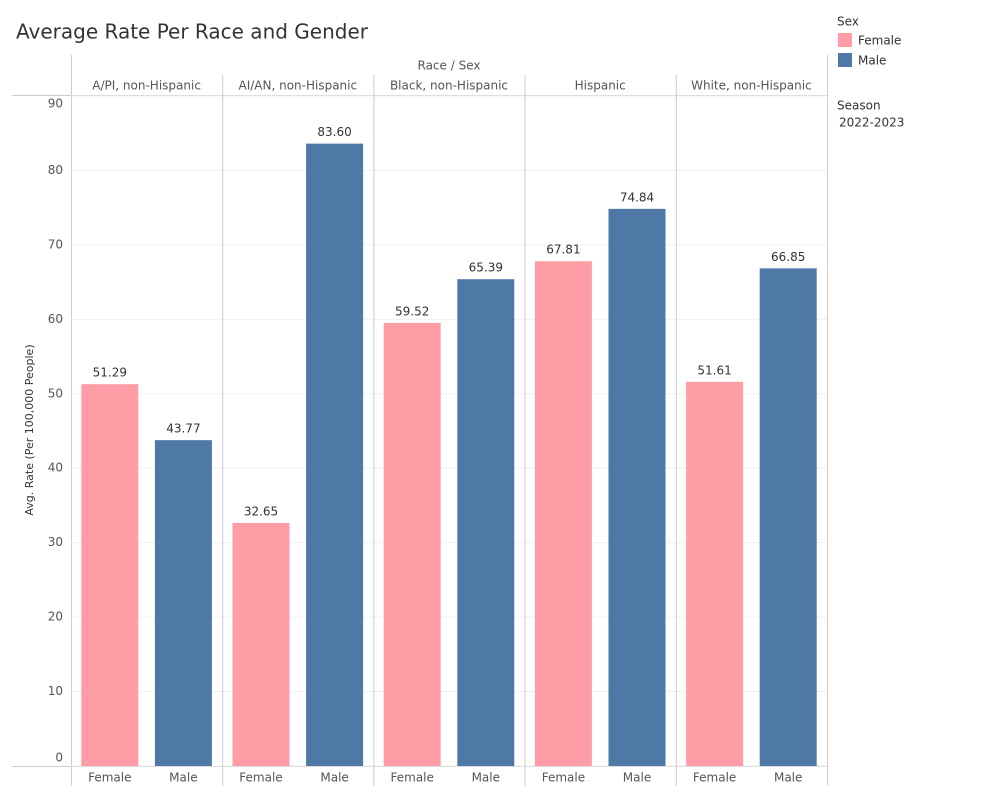 The image size is (1000, 800). Describe the element at coordinates (788, 257) in the screenshot. I see `value-label: 66.85` at that location.